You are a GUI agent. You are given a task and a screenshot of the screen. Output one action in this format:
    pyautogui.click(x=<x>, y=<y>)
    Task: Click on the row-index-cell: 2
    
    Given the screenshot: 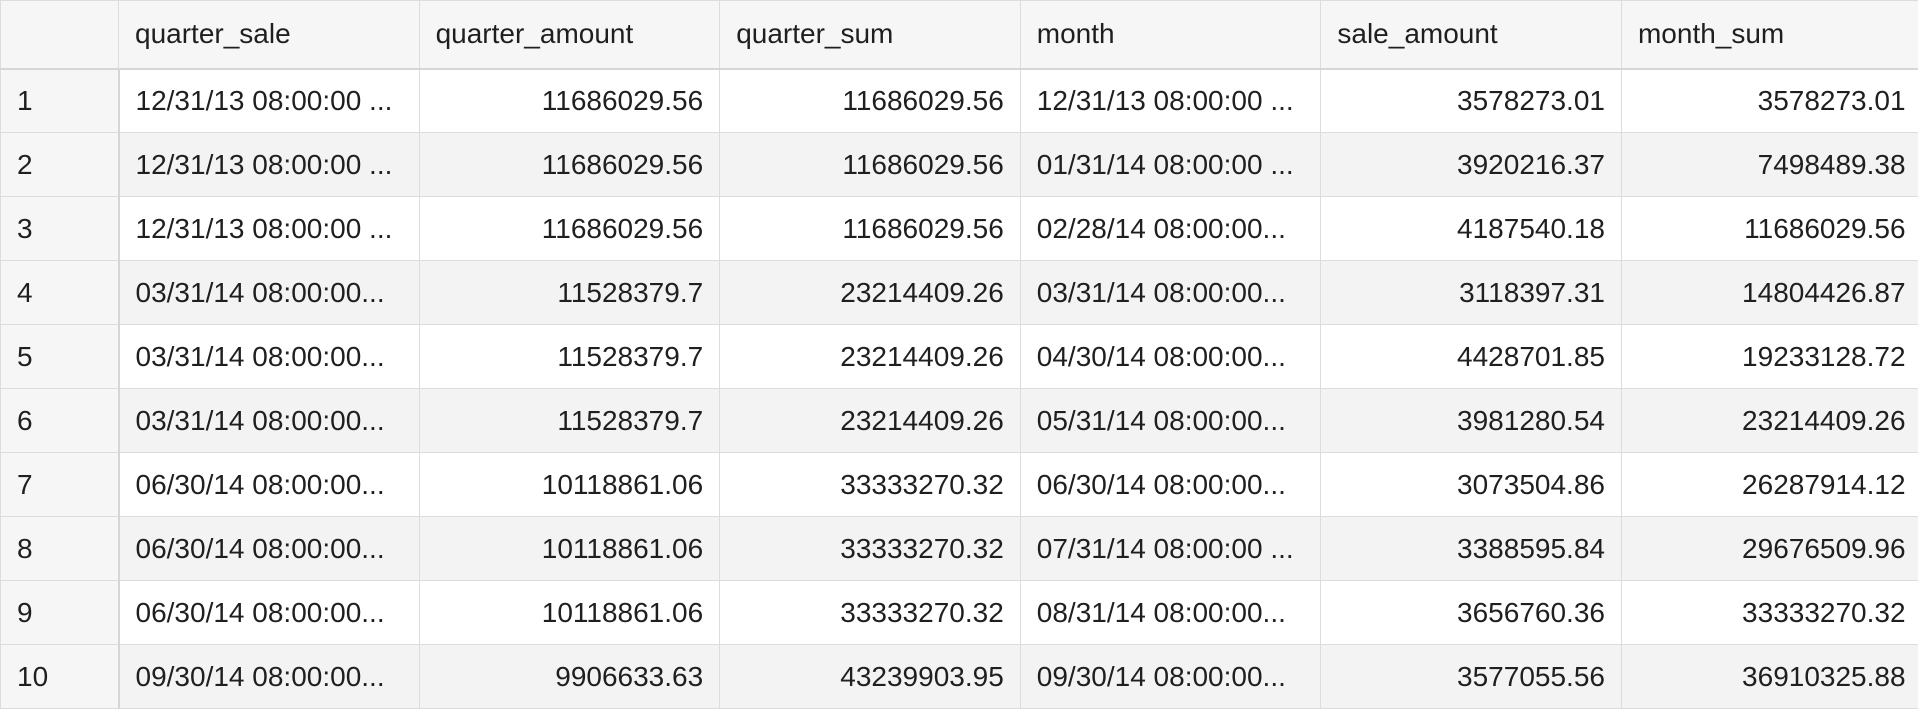 What is the action you would take?
    pyautogui.click(x=60, y=164)
    